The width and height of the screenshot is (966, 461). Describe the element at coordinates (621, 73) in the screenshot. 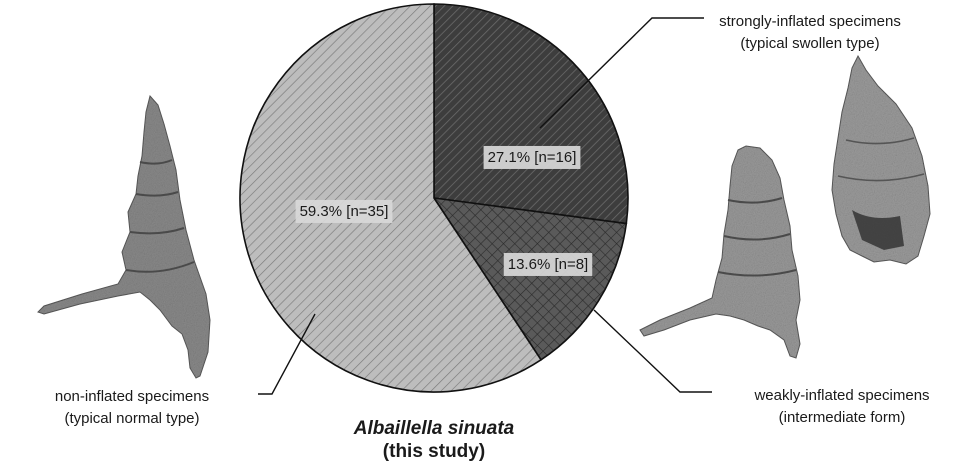

I see `leader-line-strongly-inflated` at that location.